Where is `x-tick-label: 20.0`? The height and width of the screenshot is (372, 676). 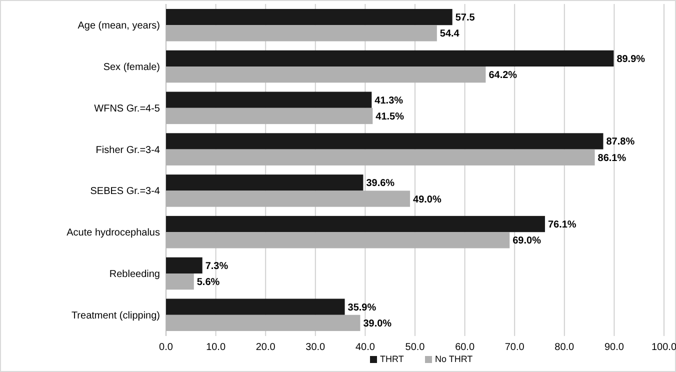 x-tick-label: 20.0 is located at coordinates (266, 347).